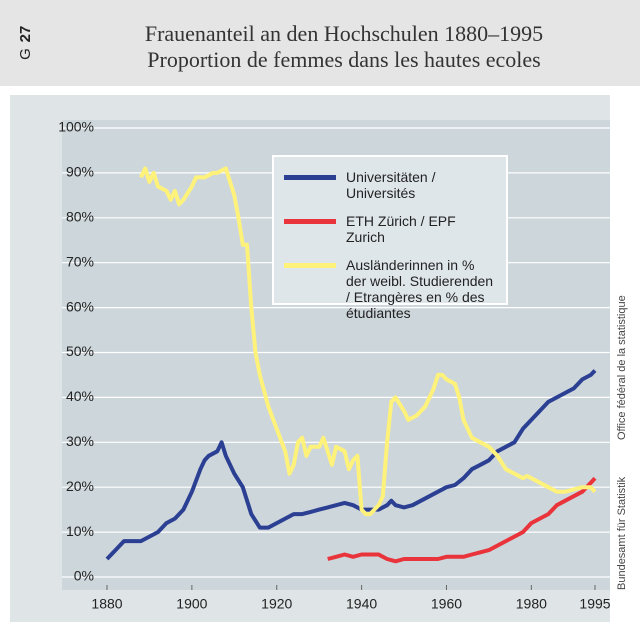 The image size is (640, 627). I want to click on header-band, so click(320, 43).